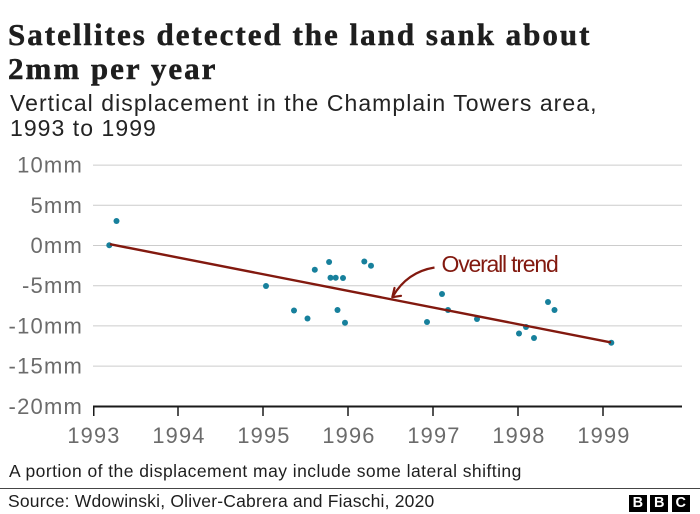 This screenshot has width=700, height=514. What do you see at coordinates (603, 435) in the screenshot?
I see `svg-text: 1999` at bounding box center [603, 435].